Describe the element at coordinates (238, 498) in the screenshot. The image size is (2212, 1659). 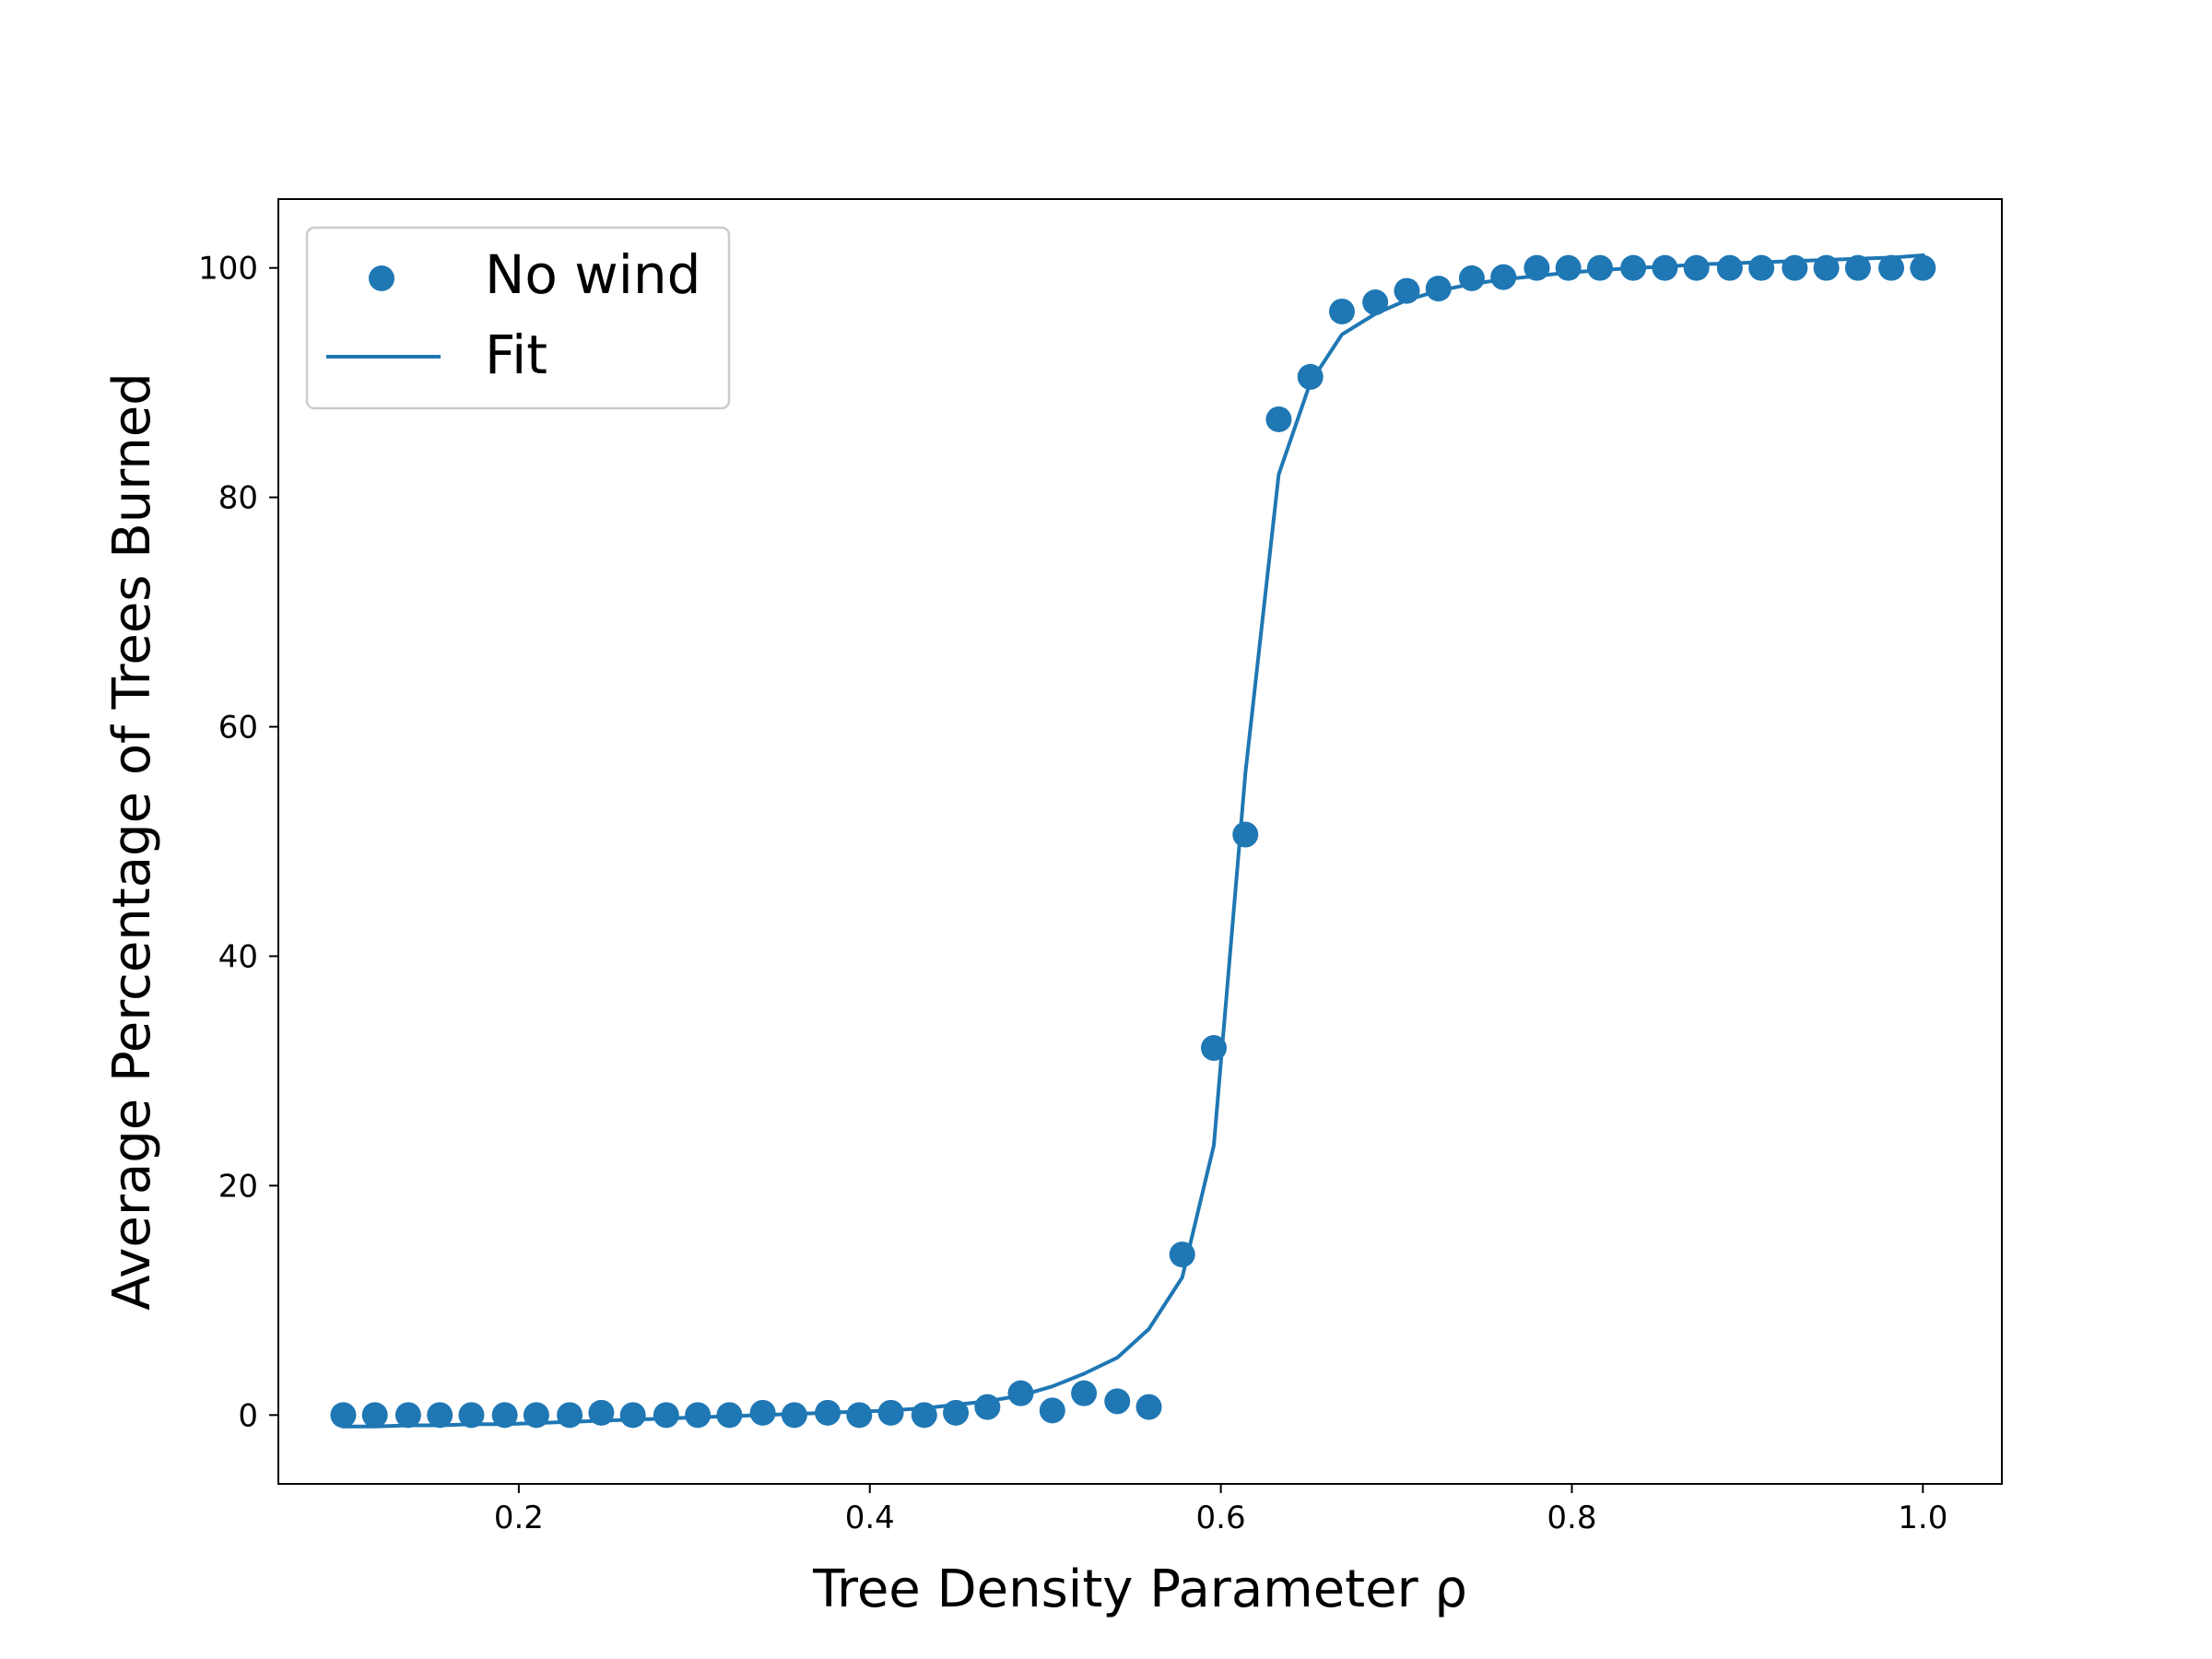
I see `y-tick-label: 80` at that location.